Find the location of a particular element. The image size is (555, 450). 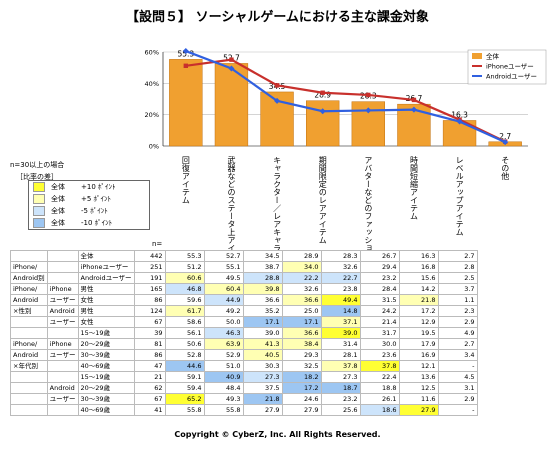

row-group: iPhone/ is located at coordinates (29, 289).